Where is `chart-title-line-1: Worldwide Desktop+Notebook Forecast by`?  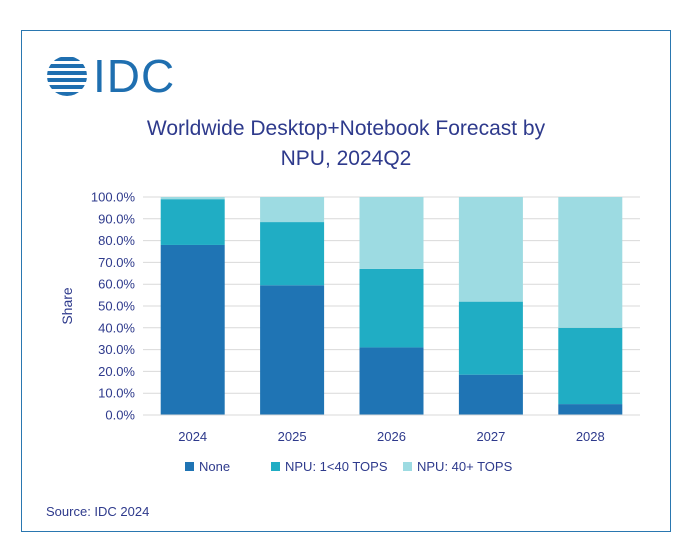
chart-title-line-1: Worldwide Desktop+Notebook Forecast by is located at coordinates (346, 128).